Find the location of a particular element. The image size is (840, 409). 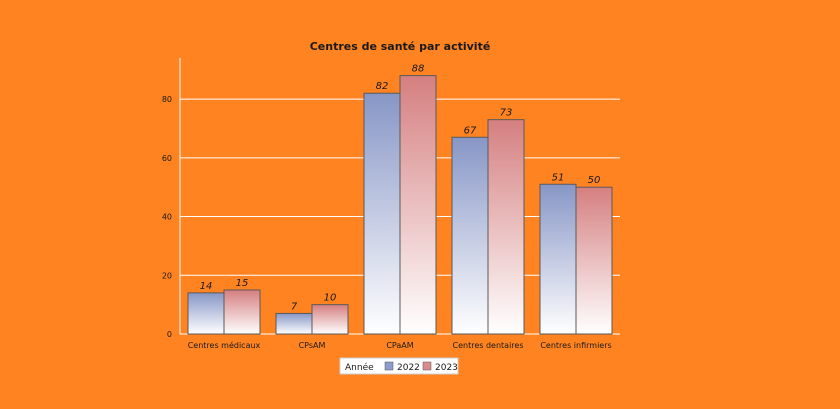

legend: Année 2022 2023 is located at coordinates (399, 366).